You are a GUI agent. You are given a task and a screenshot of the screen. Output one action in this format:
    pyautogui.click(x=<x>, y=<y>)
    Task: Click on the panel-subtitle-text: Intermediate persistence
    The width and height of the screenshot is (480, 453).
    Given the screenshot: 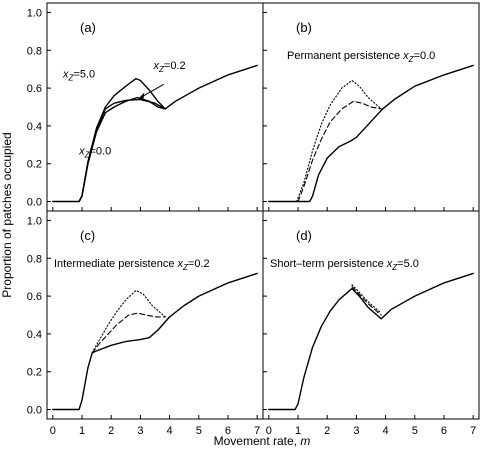 What is the action you would take?
    pyautogui.click(x=116, y=264)
    